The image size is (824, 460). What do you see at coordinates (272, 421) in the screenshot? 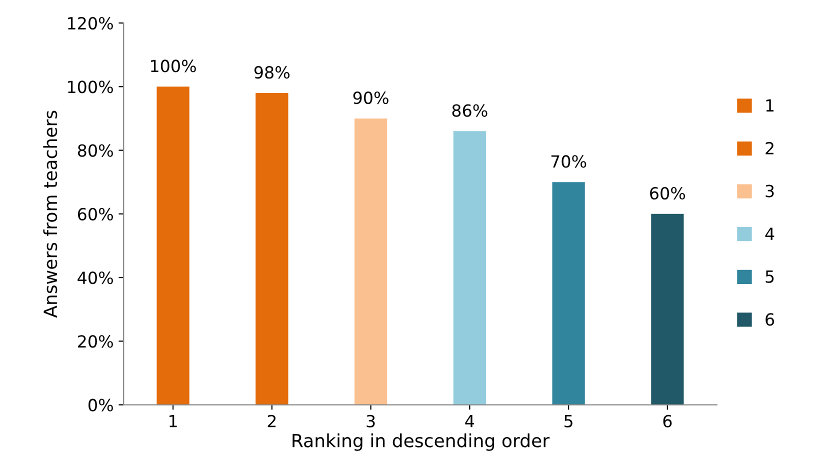
I see `x-tick-label: 2` at bounding box center [272, 421].